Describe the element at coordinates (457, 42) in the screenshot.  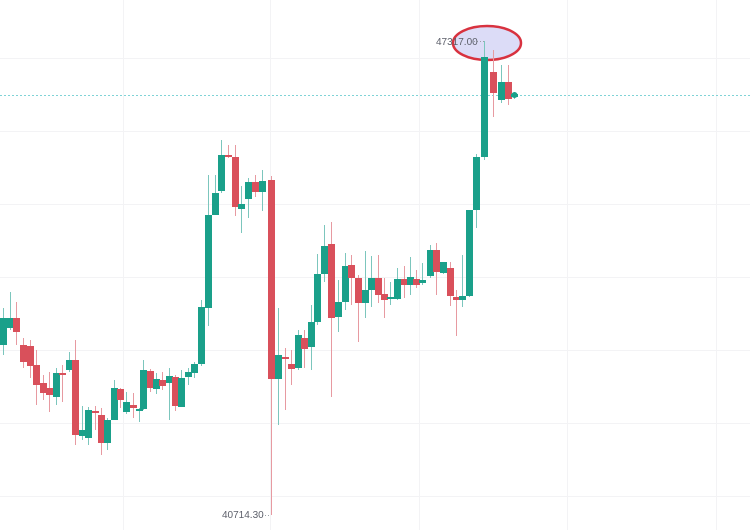
I see `high-price-label: 47317.00` at that location.